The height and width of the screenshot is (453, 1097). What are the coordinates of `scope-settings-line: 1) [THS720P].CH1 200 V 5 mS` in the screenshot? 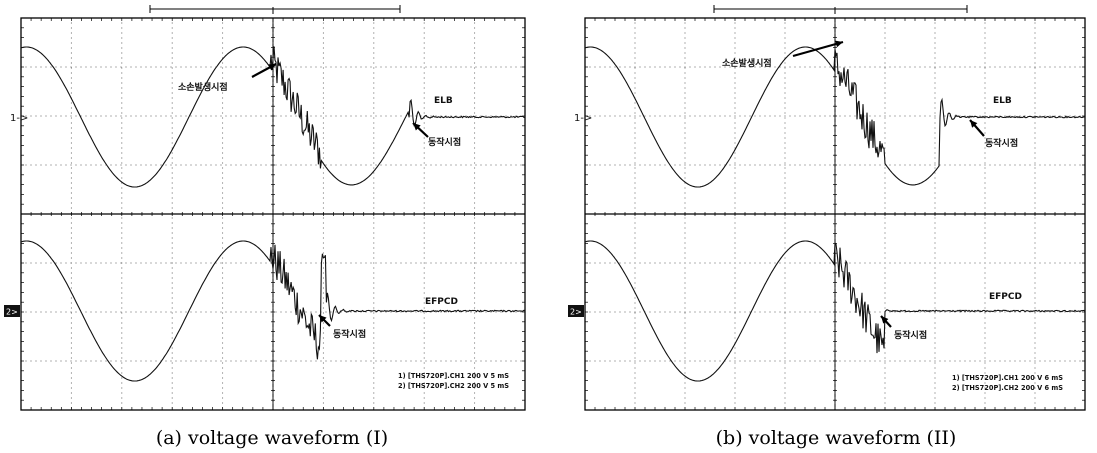 It's located at (453, 376).